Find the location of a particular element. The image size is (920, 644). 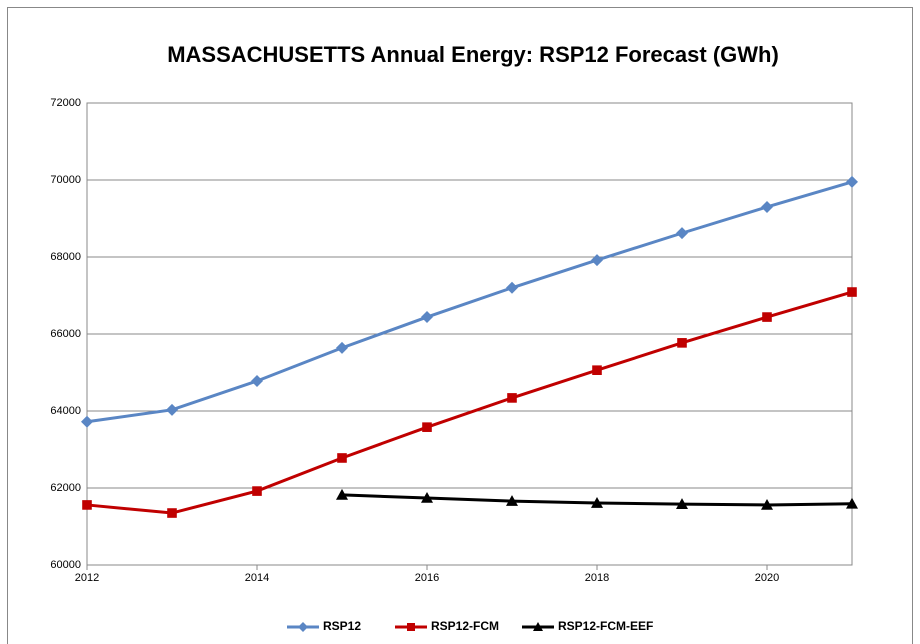

y-tick-label: 66000 is located at coordinates (65, 334).